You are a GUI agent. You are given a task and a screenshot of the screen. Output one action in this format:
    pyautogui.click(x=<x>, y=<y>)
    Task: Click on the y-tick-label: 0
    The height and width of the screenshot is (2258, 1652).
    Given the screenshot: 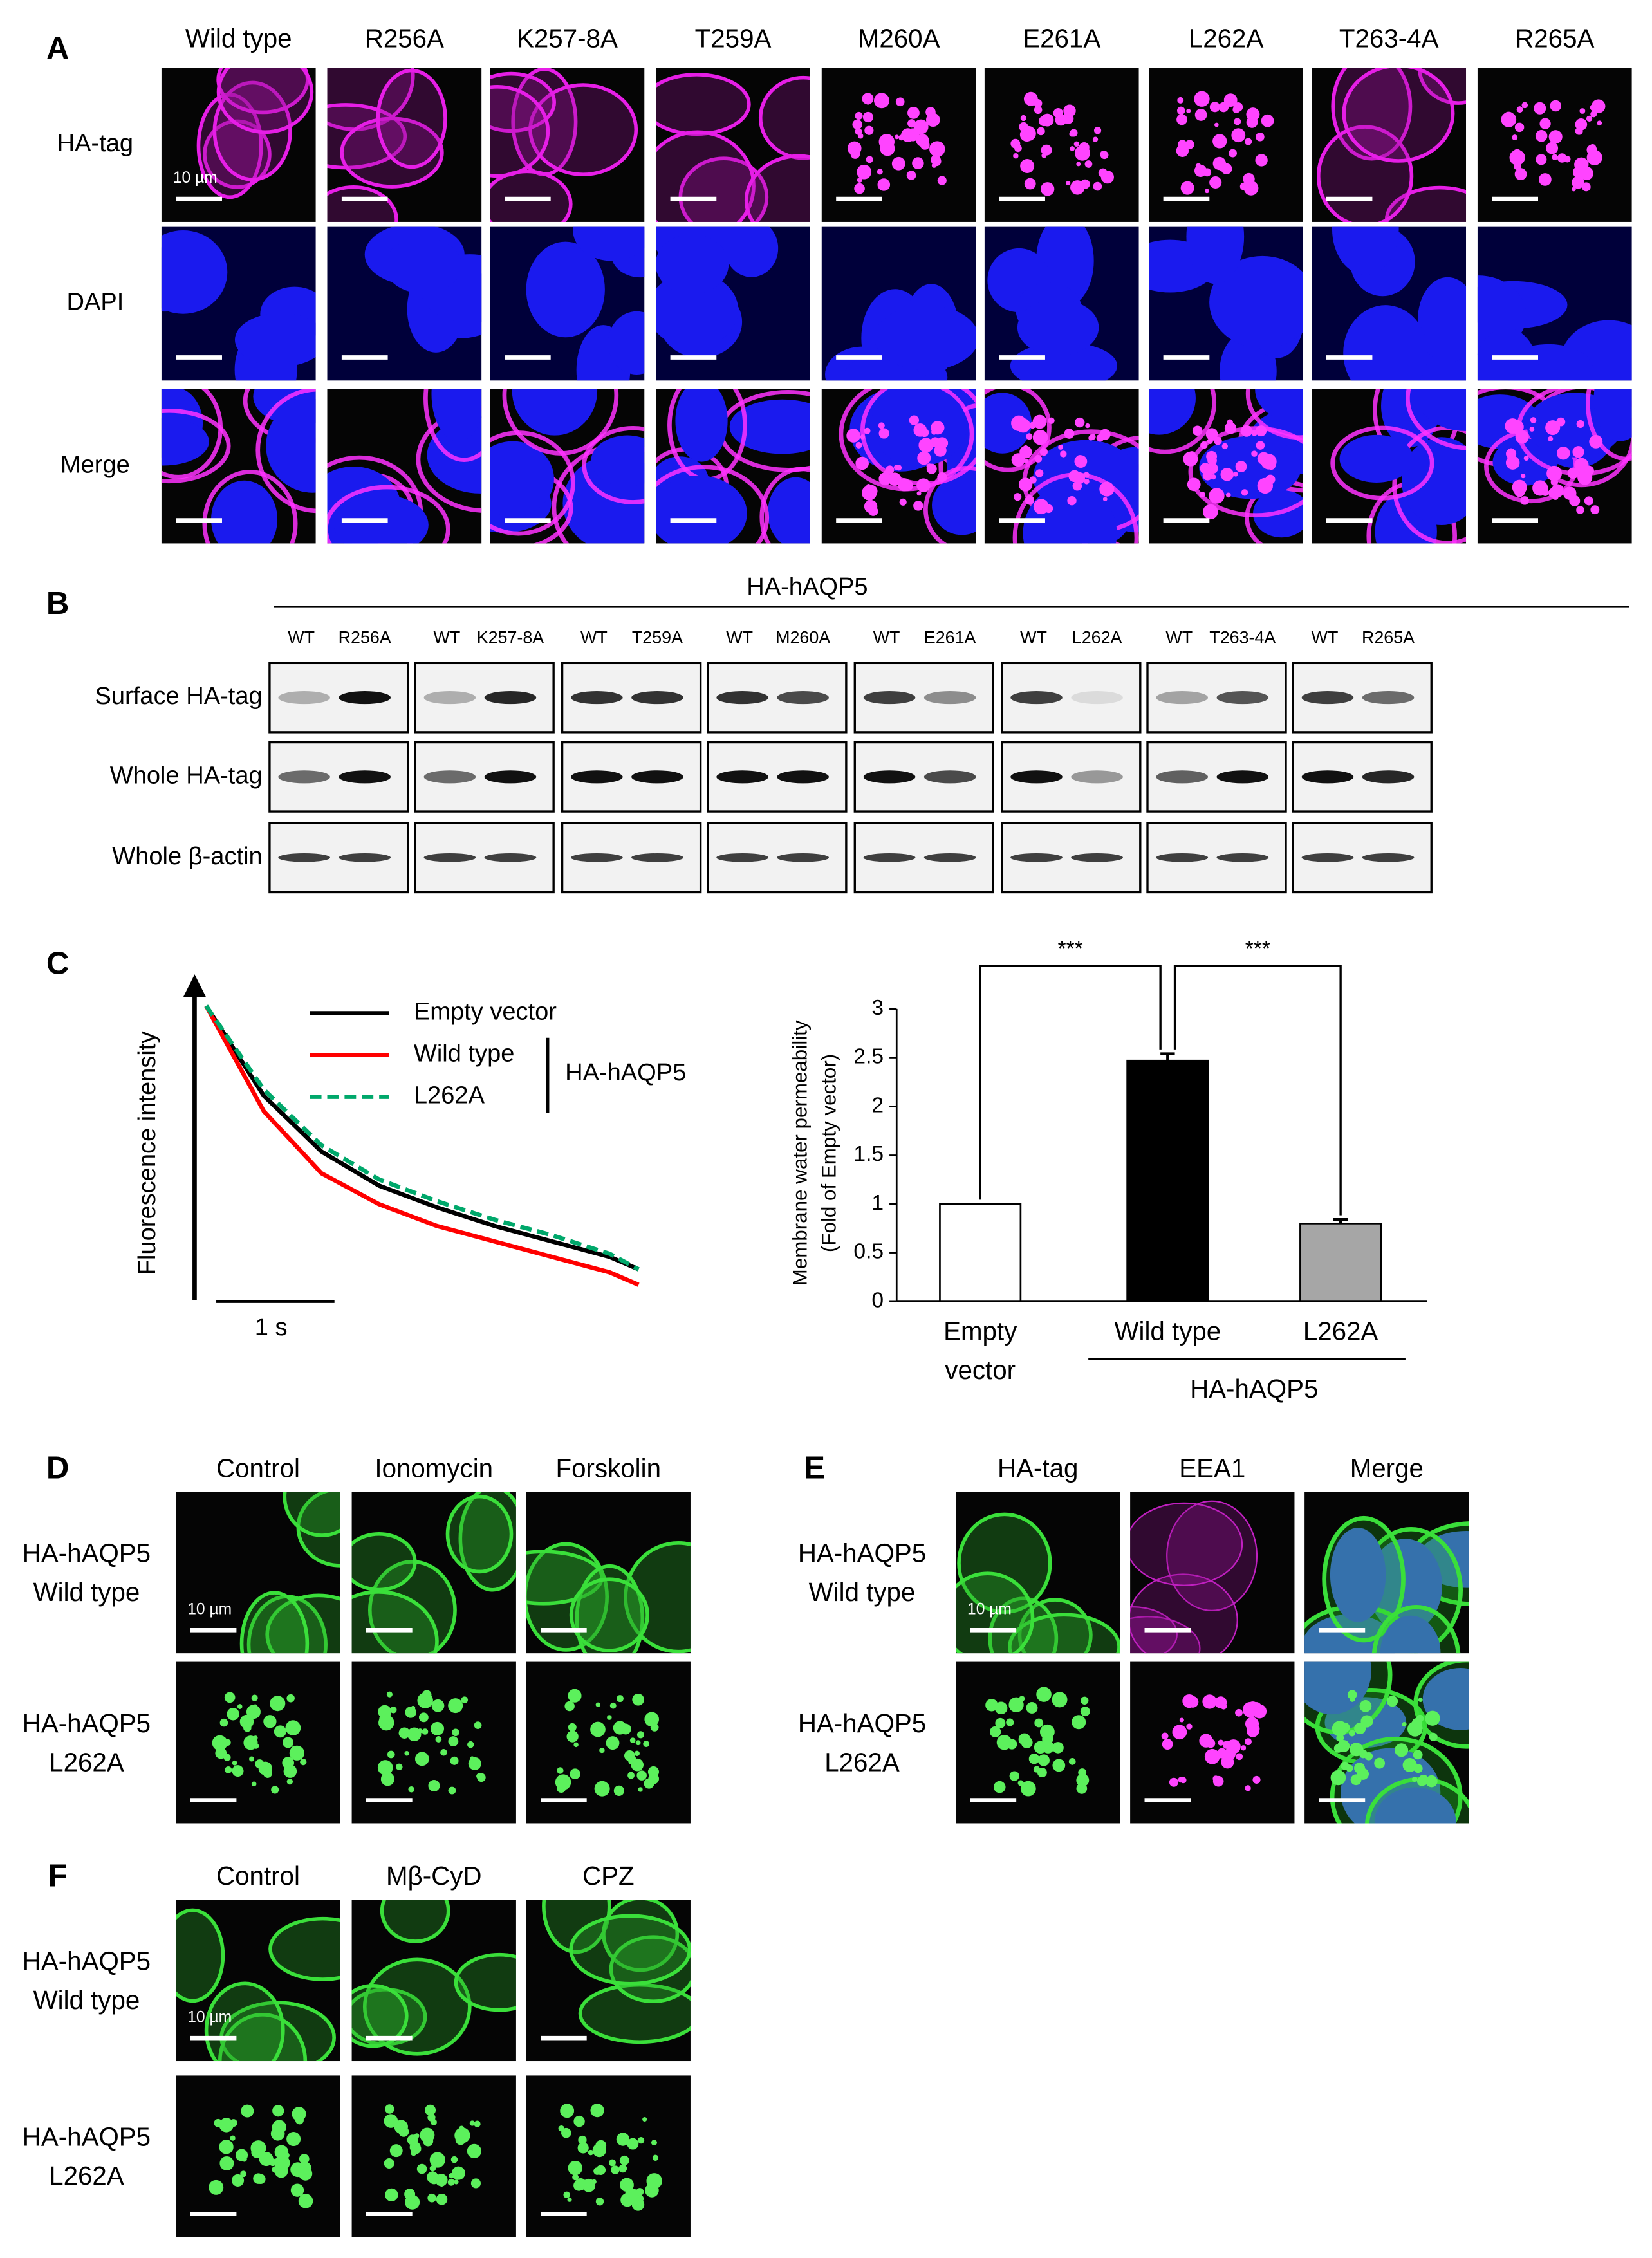 What is the action you would take?
    pyautogui.click(x=878, y=1300)
    